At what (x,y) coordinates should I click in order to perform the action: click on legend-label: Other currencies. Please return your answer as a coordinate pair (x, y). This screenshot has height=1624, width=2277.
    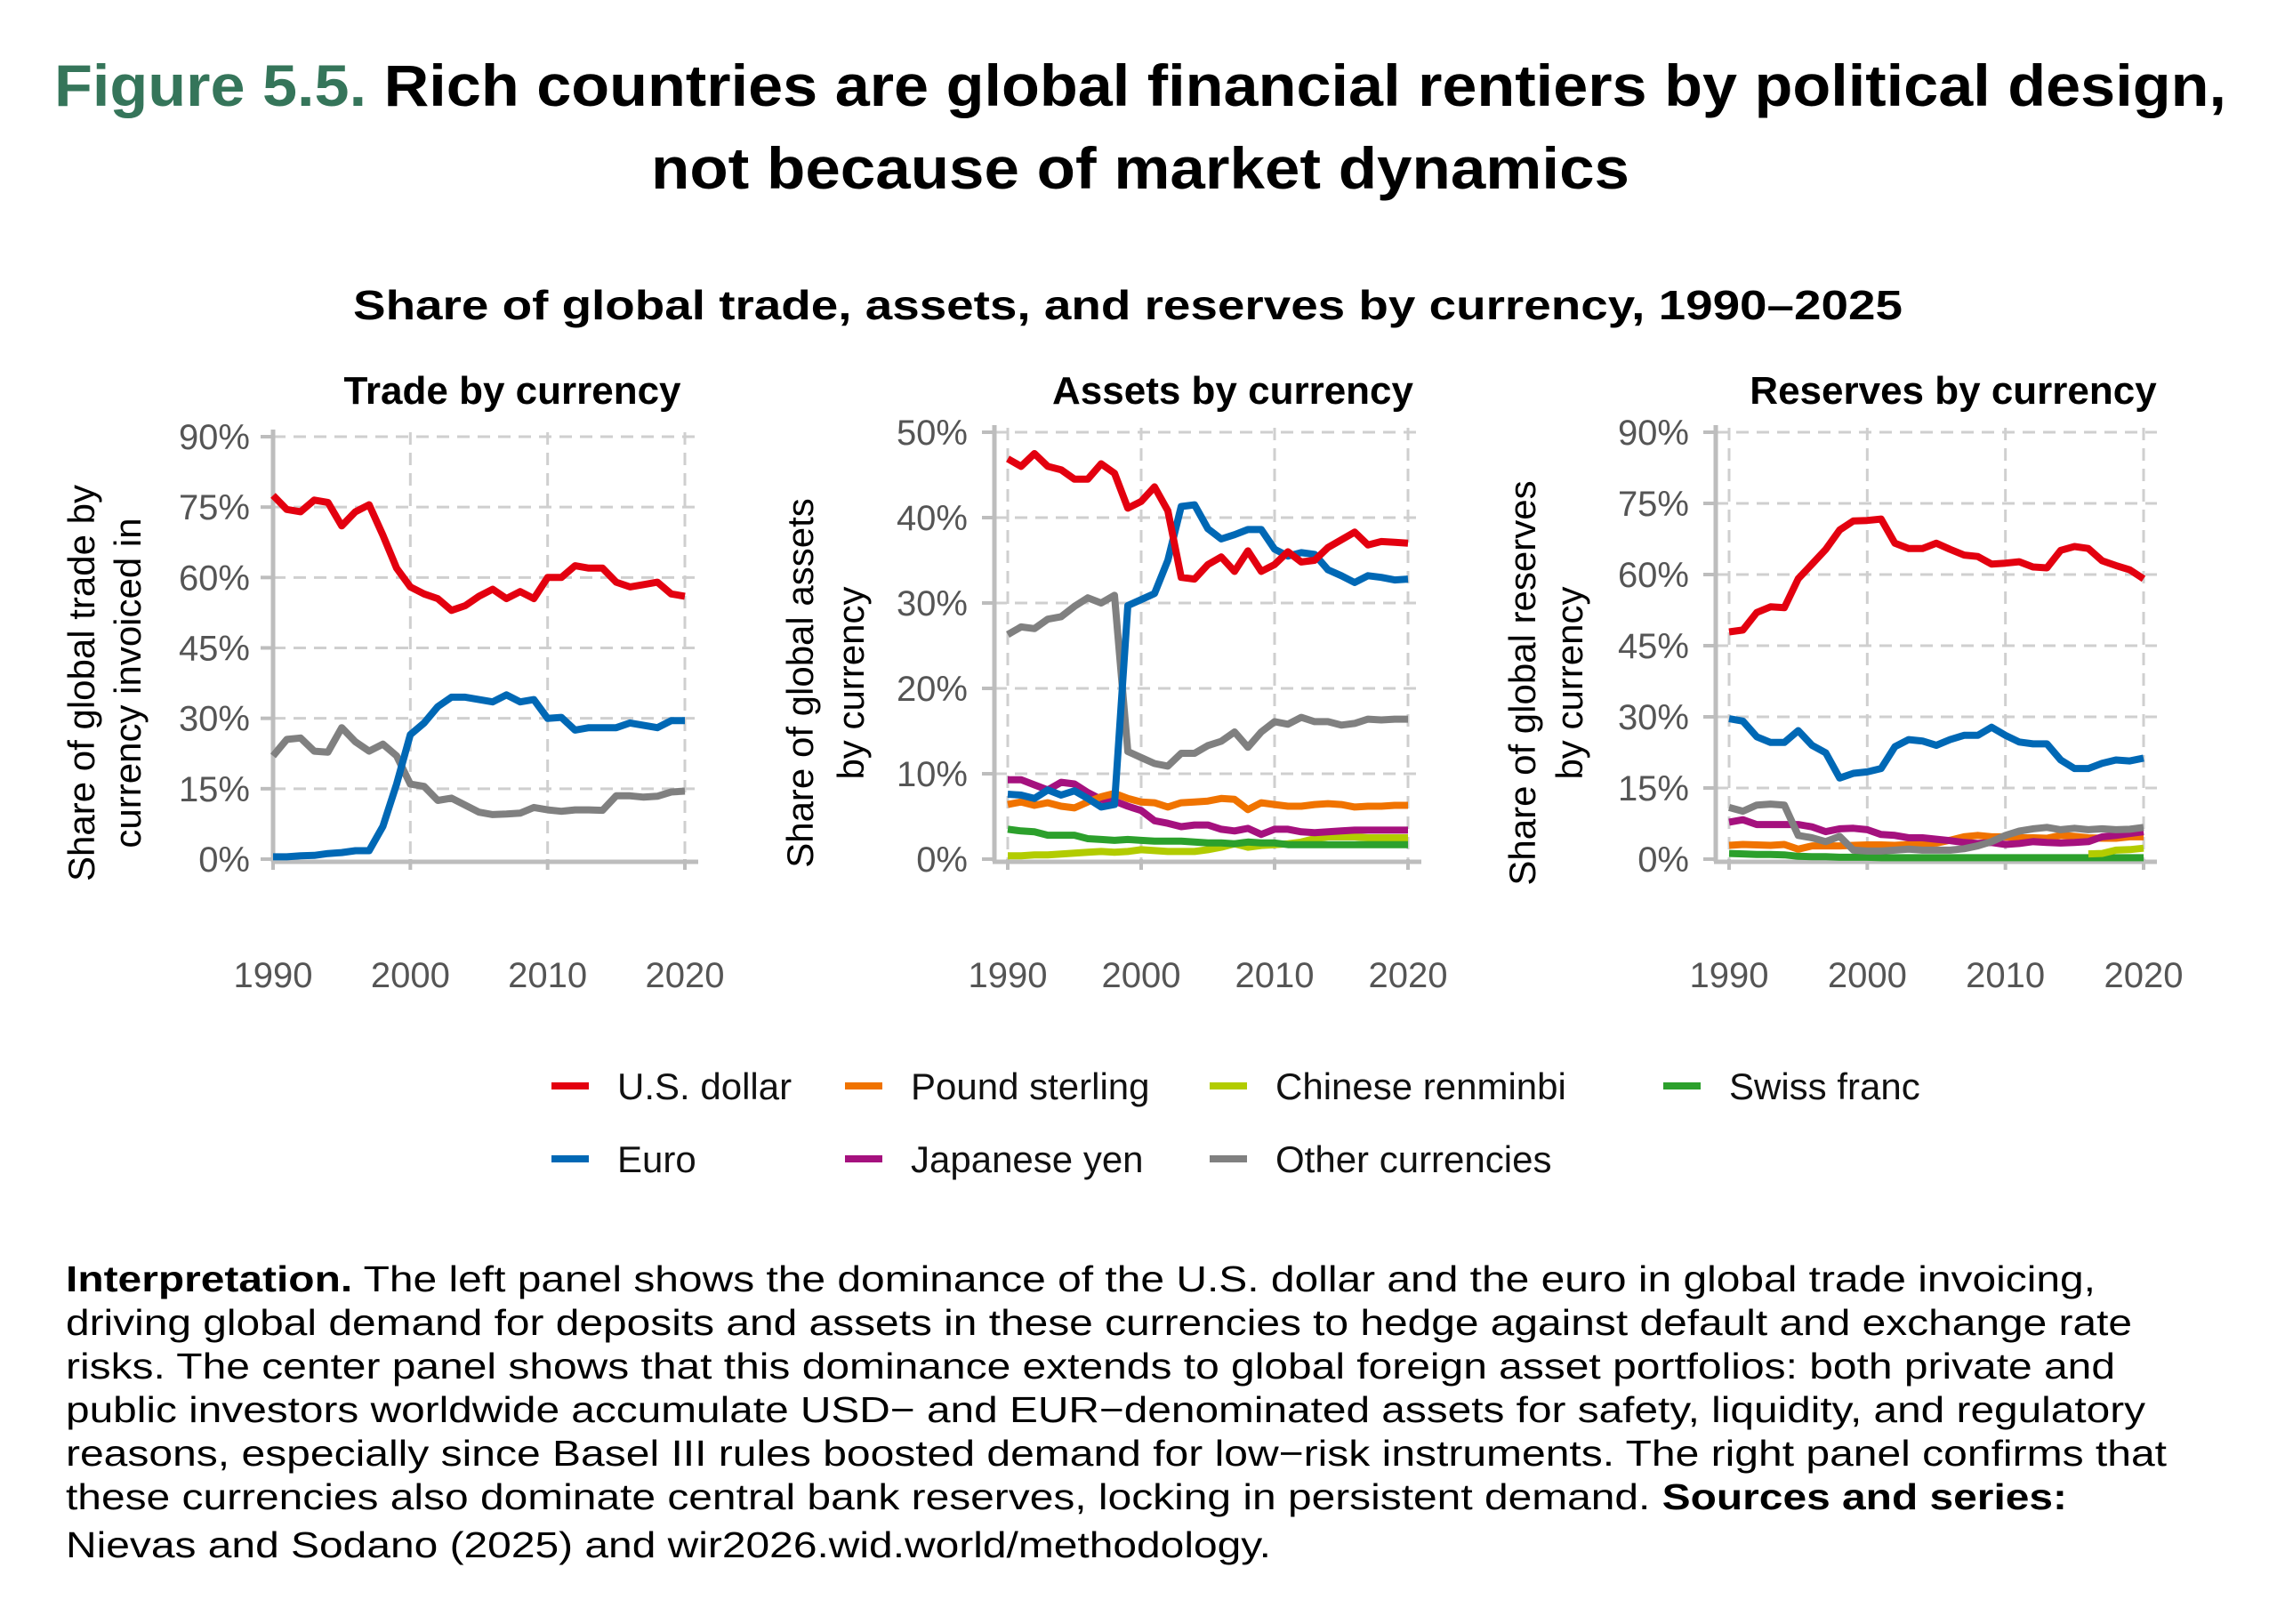
    Looking at the image, I should click on (1413, 1159).